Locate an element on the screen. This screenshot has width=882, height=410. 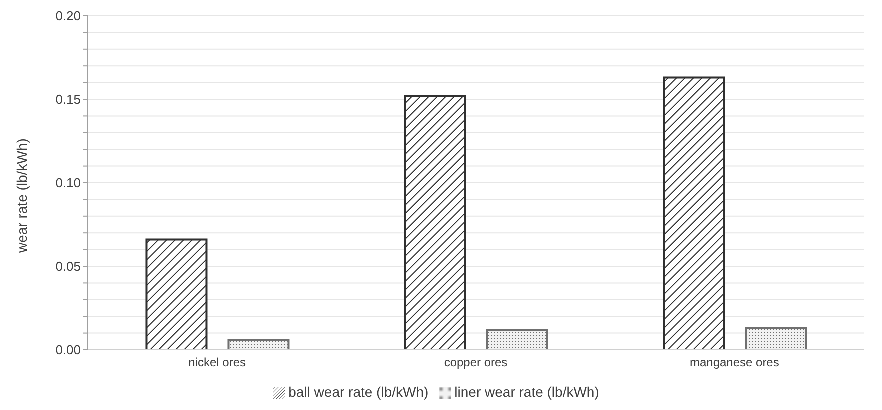
y-tick-label: 0.20 is located at coordinates (68, 16).